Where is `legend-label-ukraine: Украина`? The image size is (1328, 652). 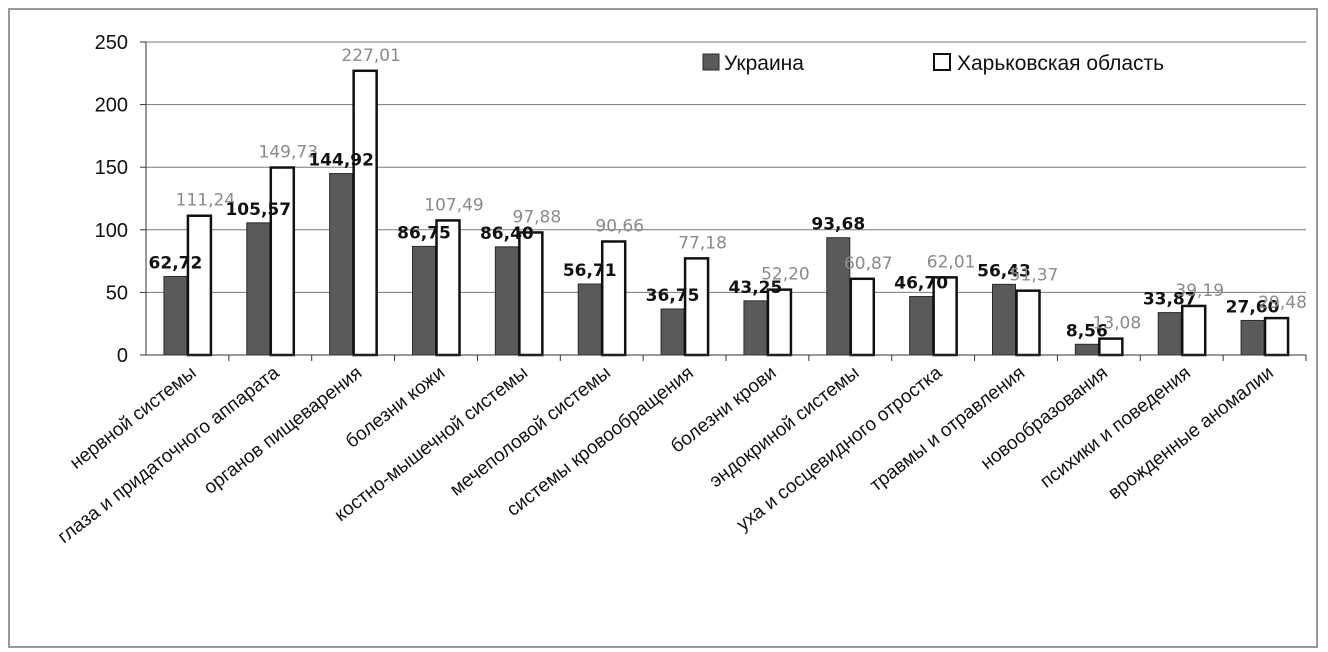 legend-label-ukraine: Украина is located at coordinates (764, 63).